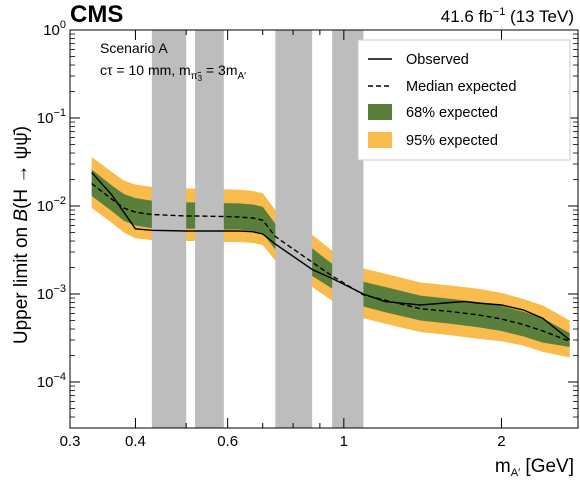  I want to click on x-tick-label: 0.6, so click(227, 441).